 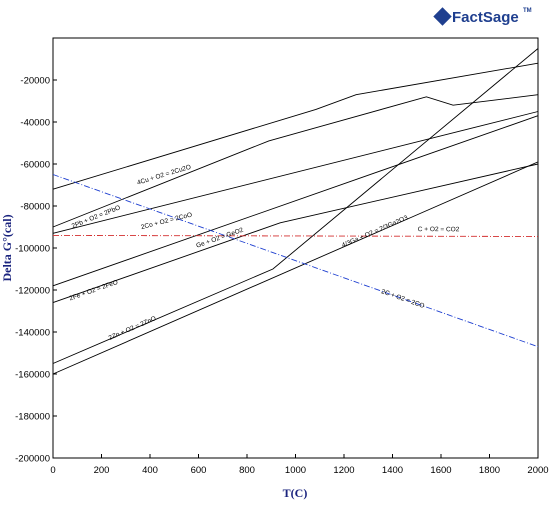 I want to click on y-tick-label: -60000, so click(x=35, y=165).